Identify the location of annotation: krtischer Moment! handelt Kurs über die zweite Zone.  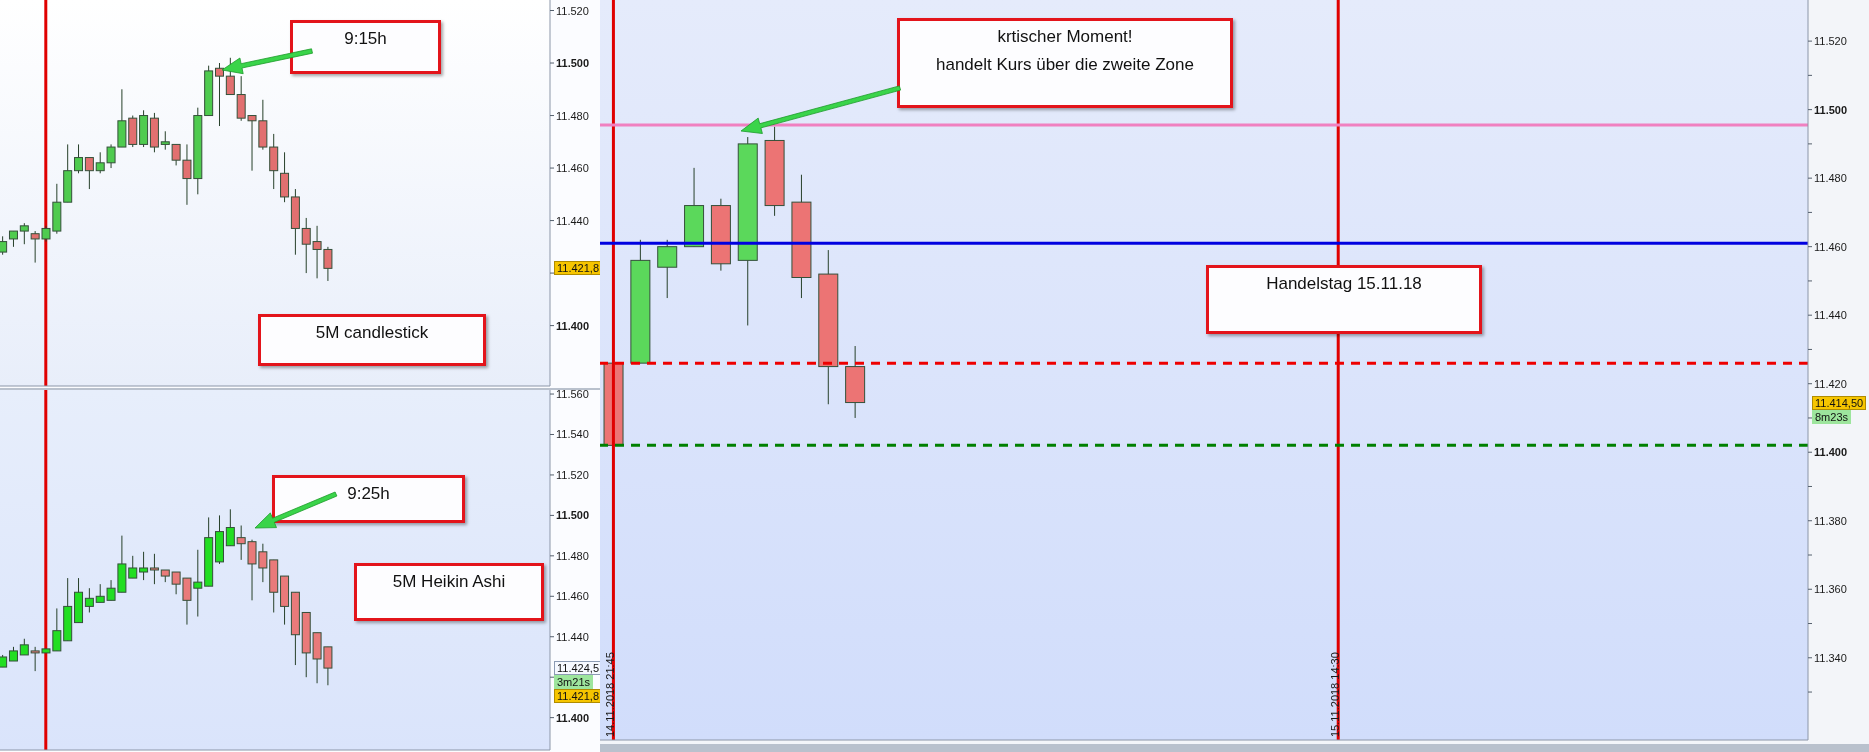
(1065, 50).